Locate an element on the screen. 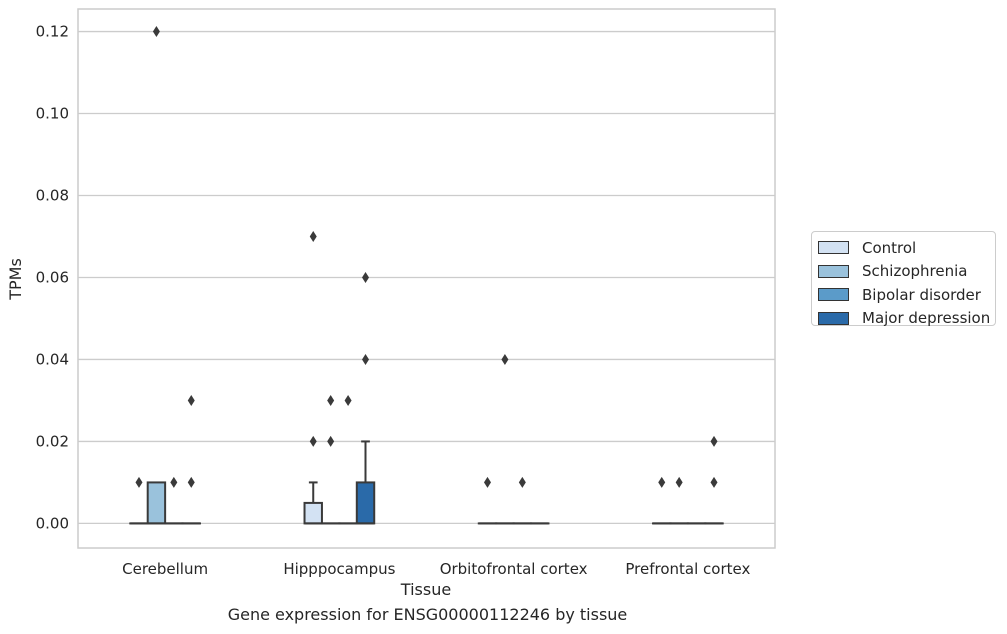 The width and height of the screenshot is (1007, 634). x-tick-label: Prefrontal cortex is located at coordinates (687, 569).